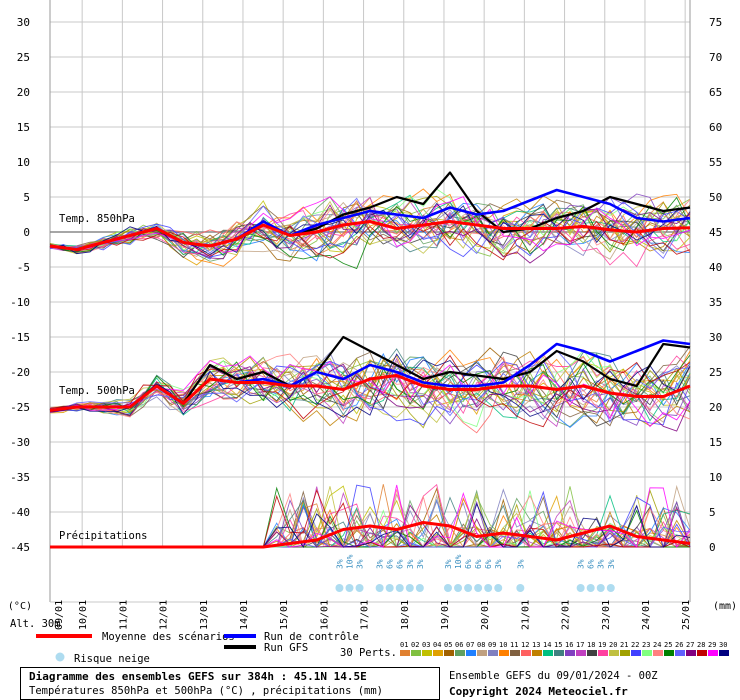 The height and width of the screenshot is (700, 740). What do you see at coordinates (404, 645) in the screenshot?
I see `pert-number-label: 01` at bounding box center [404, 645].